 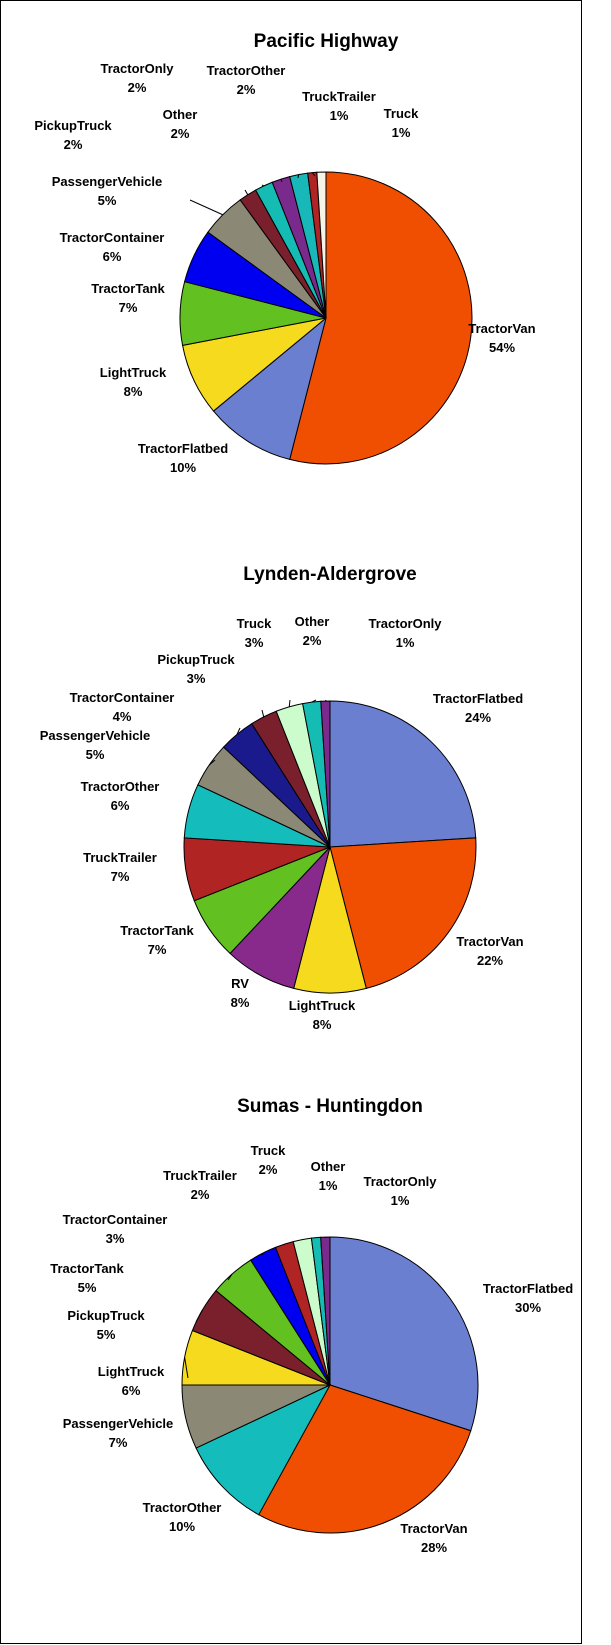 I want to click on chart-title: Pacific Highway, so click(x=326, y=41).